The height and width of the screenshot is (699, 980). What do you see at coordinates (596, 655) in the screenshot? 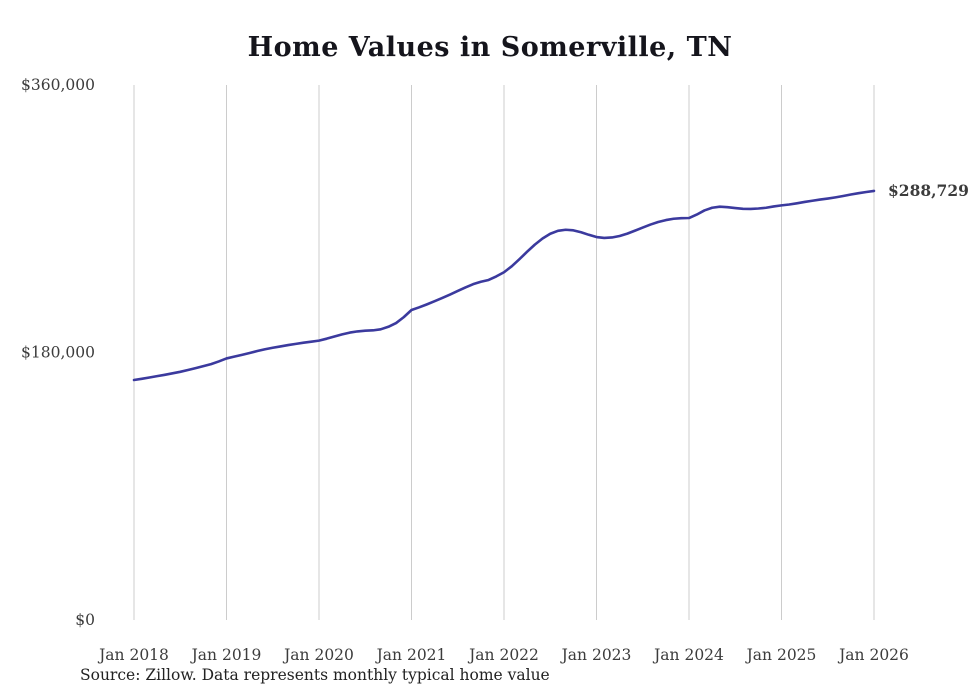
I see `x-axis-label: Jan 2023` at bounding box center [596, 655].